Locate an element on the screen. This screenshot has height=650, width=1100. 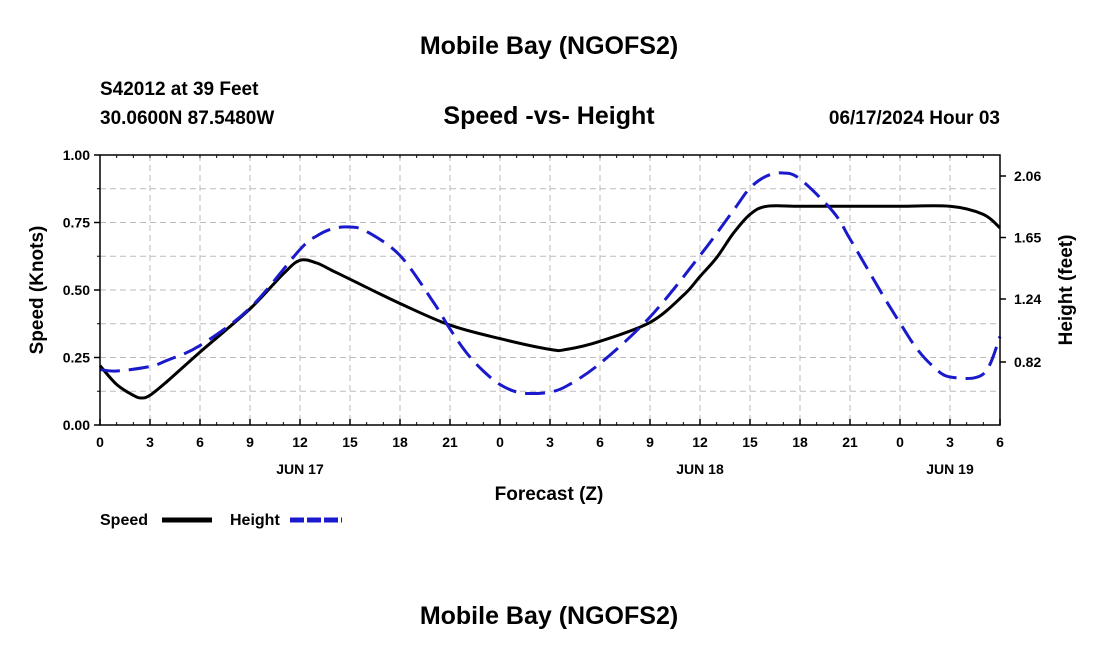
legend-speed-label: Speed is located at coordinates (124, 520).